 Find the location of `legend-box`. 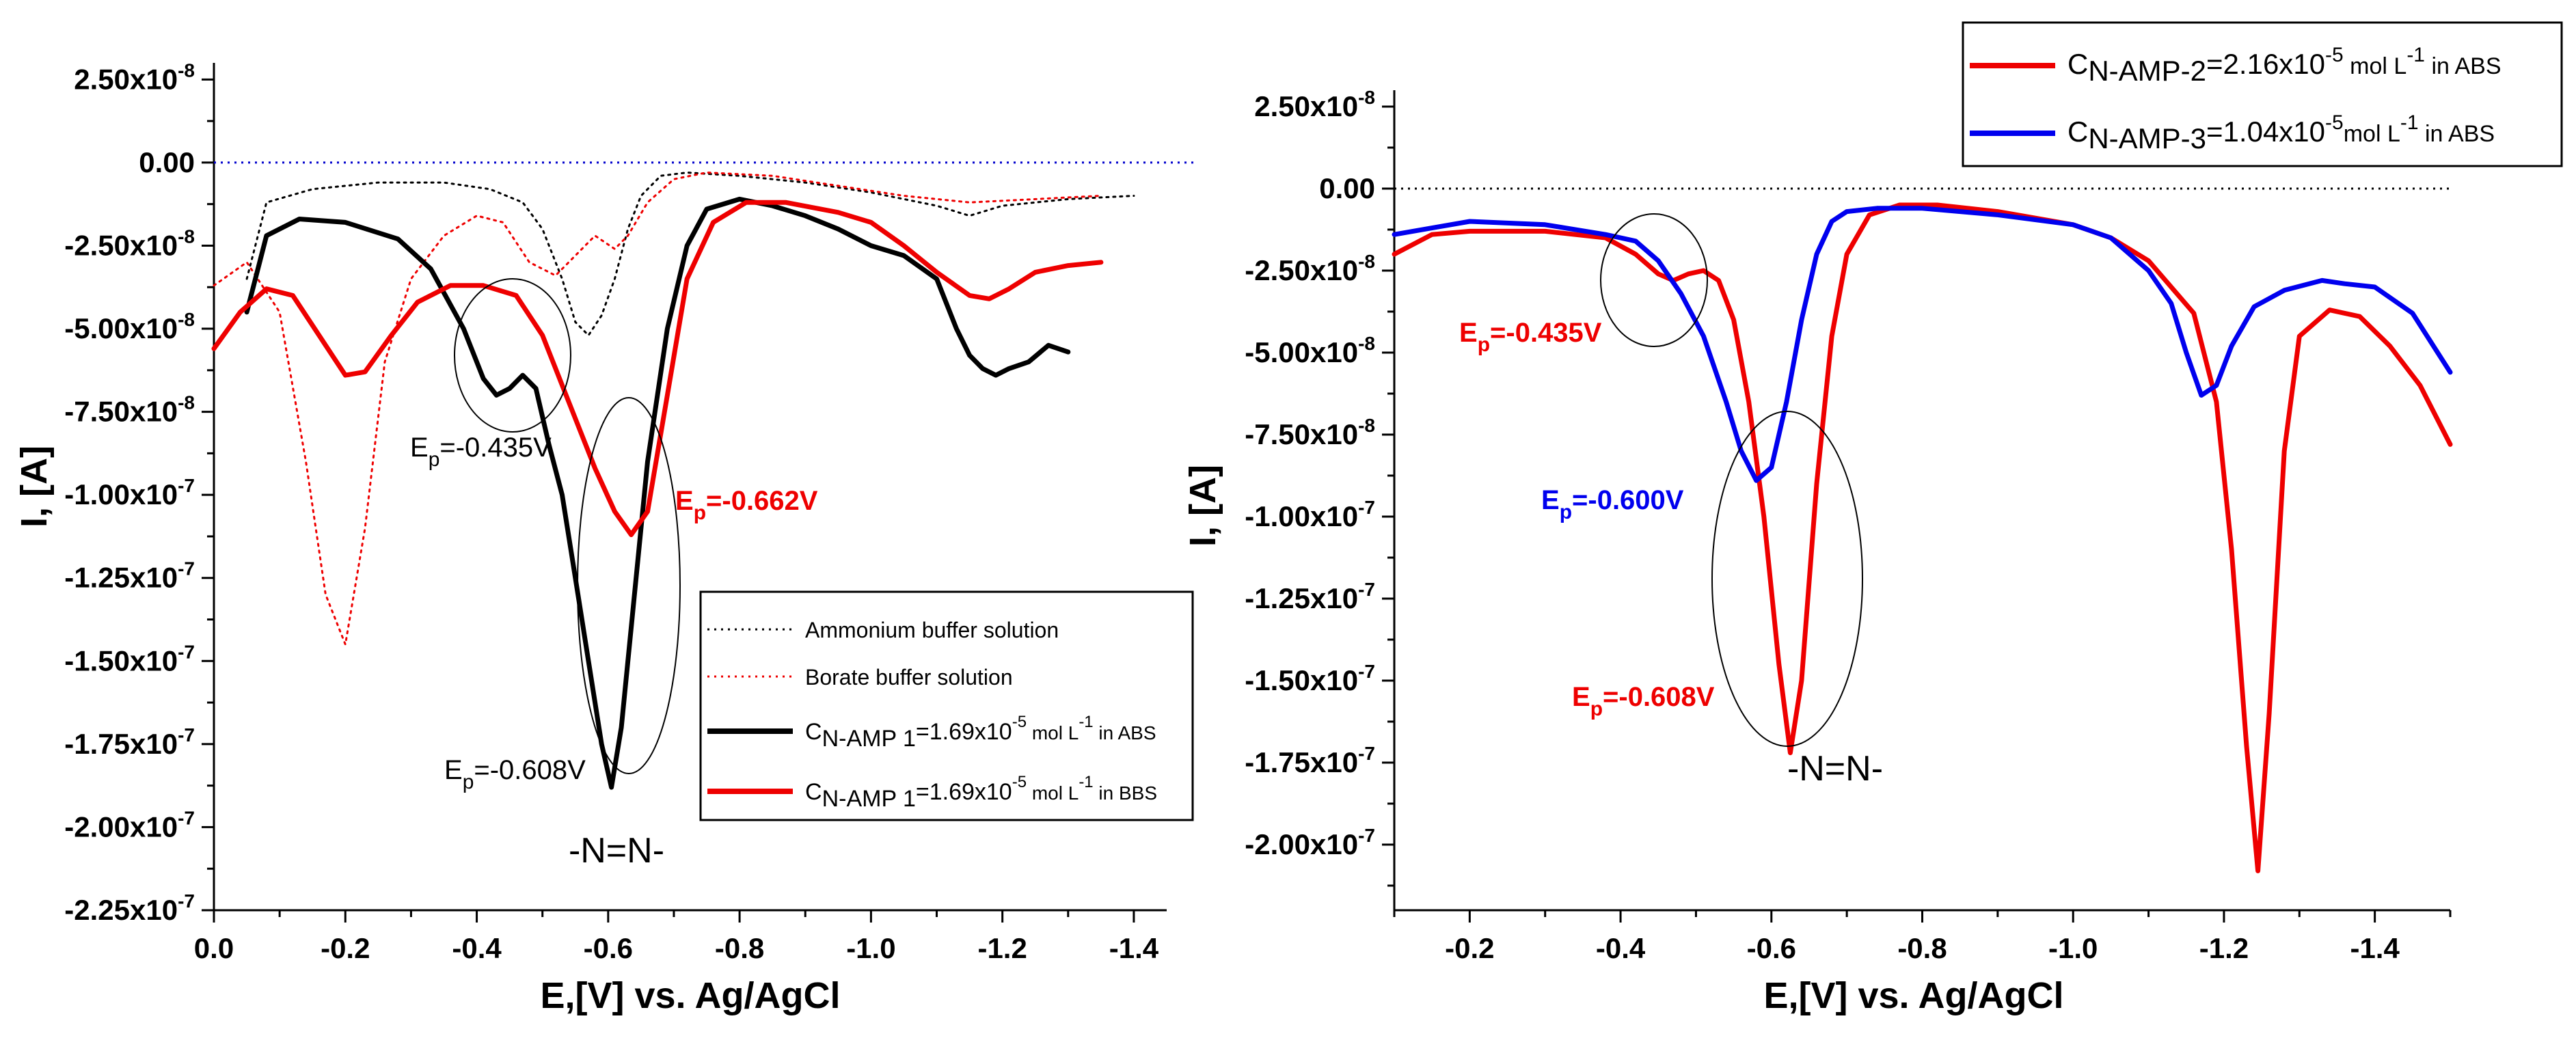

legend-box is located at coordinates (2263, 94).